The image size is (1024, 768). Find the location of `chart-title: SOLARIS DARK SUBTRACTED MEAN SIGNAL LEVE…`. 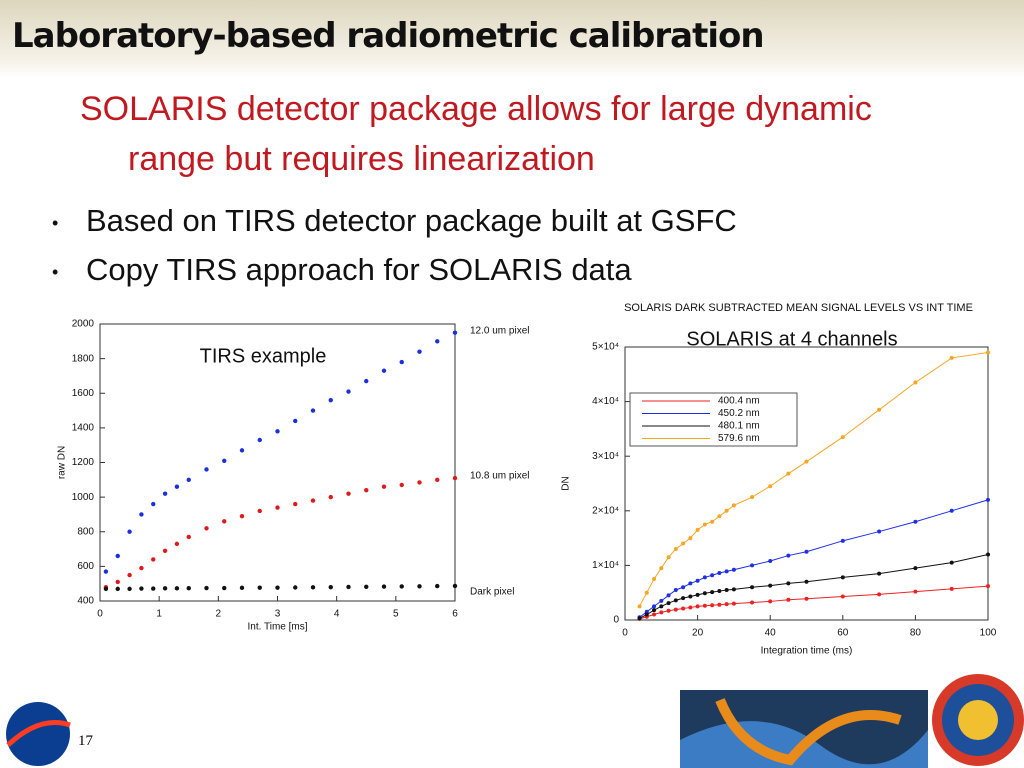

chart-title: SOLARIS DARK SUBTRACTED MEAN SIGNAL LEVE… is located at coordinates (798, 308).